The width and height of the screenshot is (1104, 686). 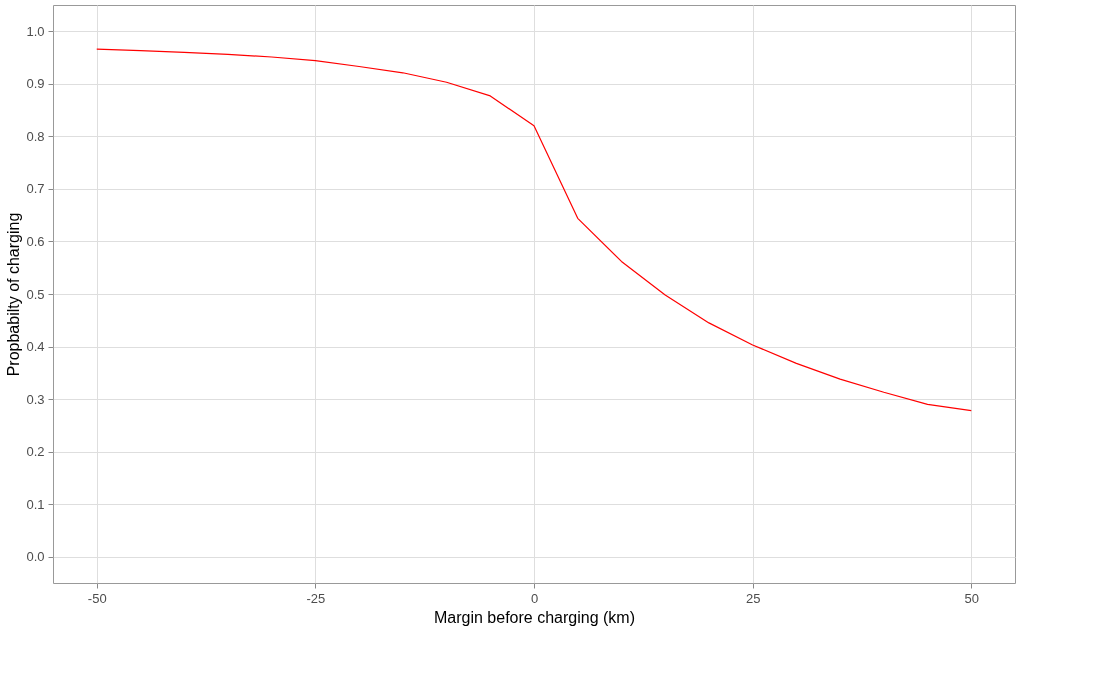 What do you see at coordinates (35, 504) in the screenshot?
I see `y-tick-label: 0.1` at bounding box center [35, 504].